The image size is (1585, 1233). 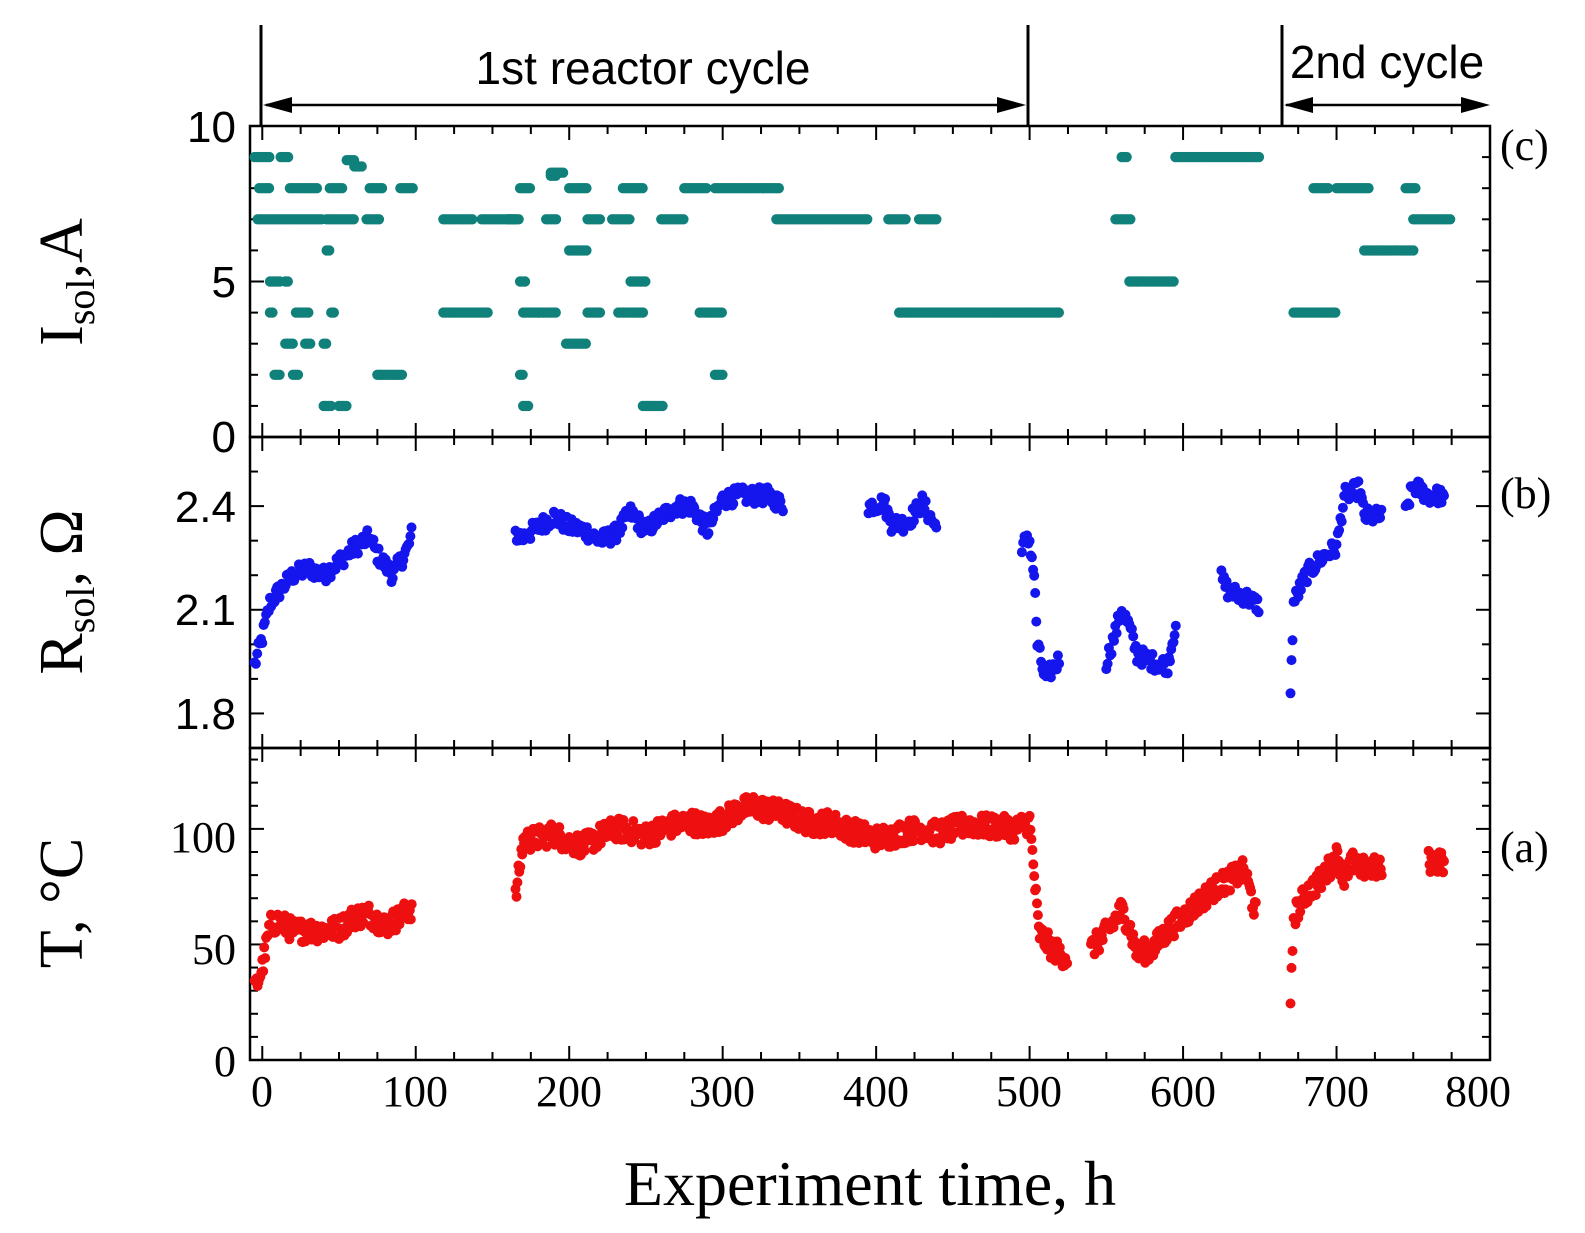 I want to click on panel-c-ytick-labels: 0 5 10, so click(x=211, y=282).